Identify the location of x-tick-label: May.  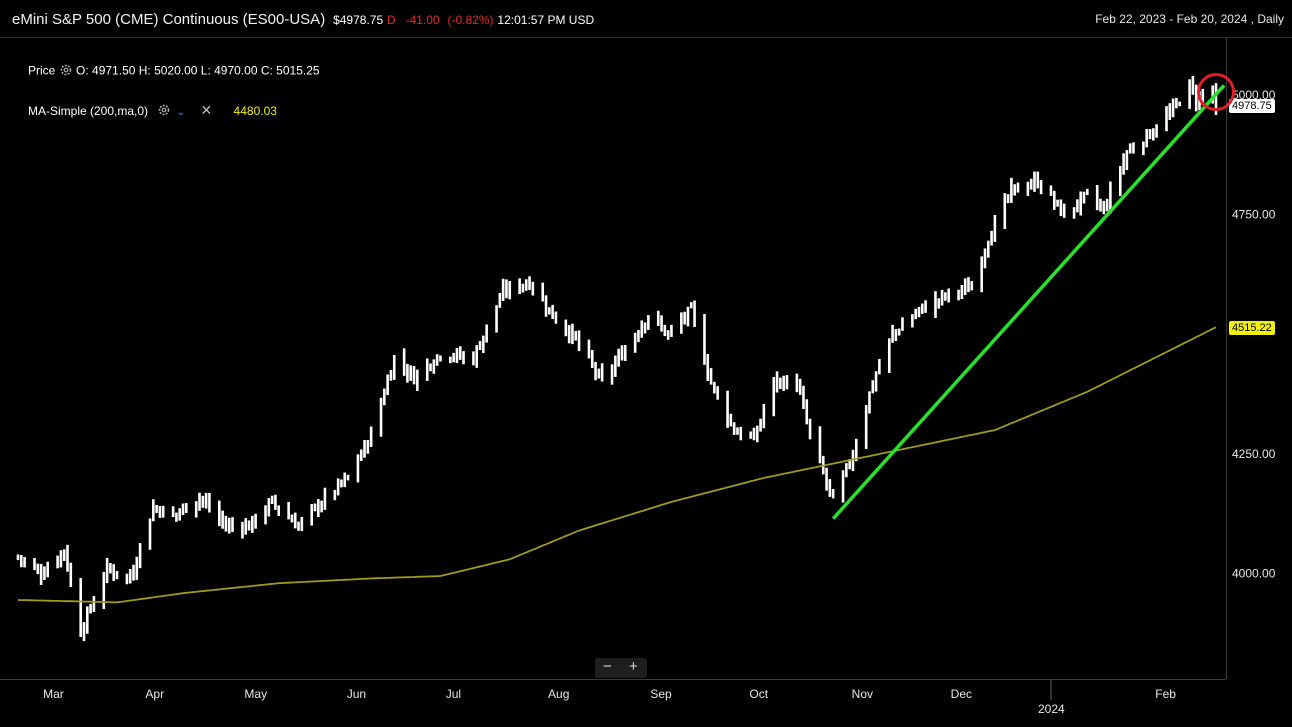
(255, 694).